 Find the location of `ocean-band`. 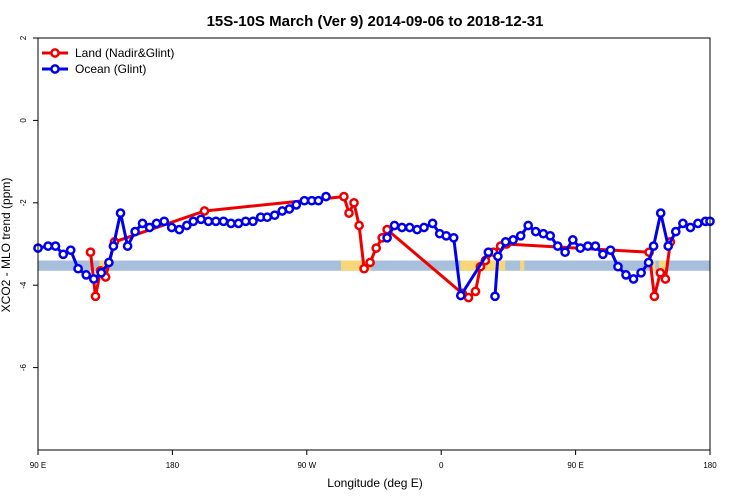

ocean-band is located at coordinates (374, 265).